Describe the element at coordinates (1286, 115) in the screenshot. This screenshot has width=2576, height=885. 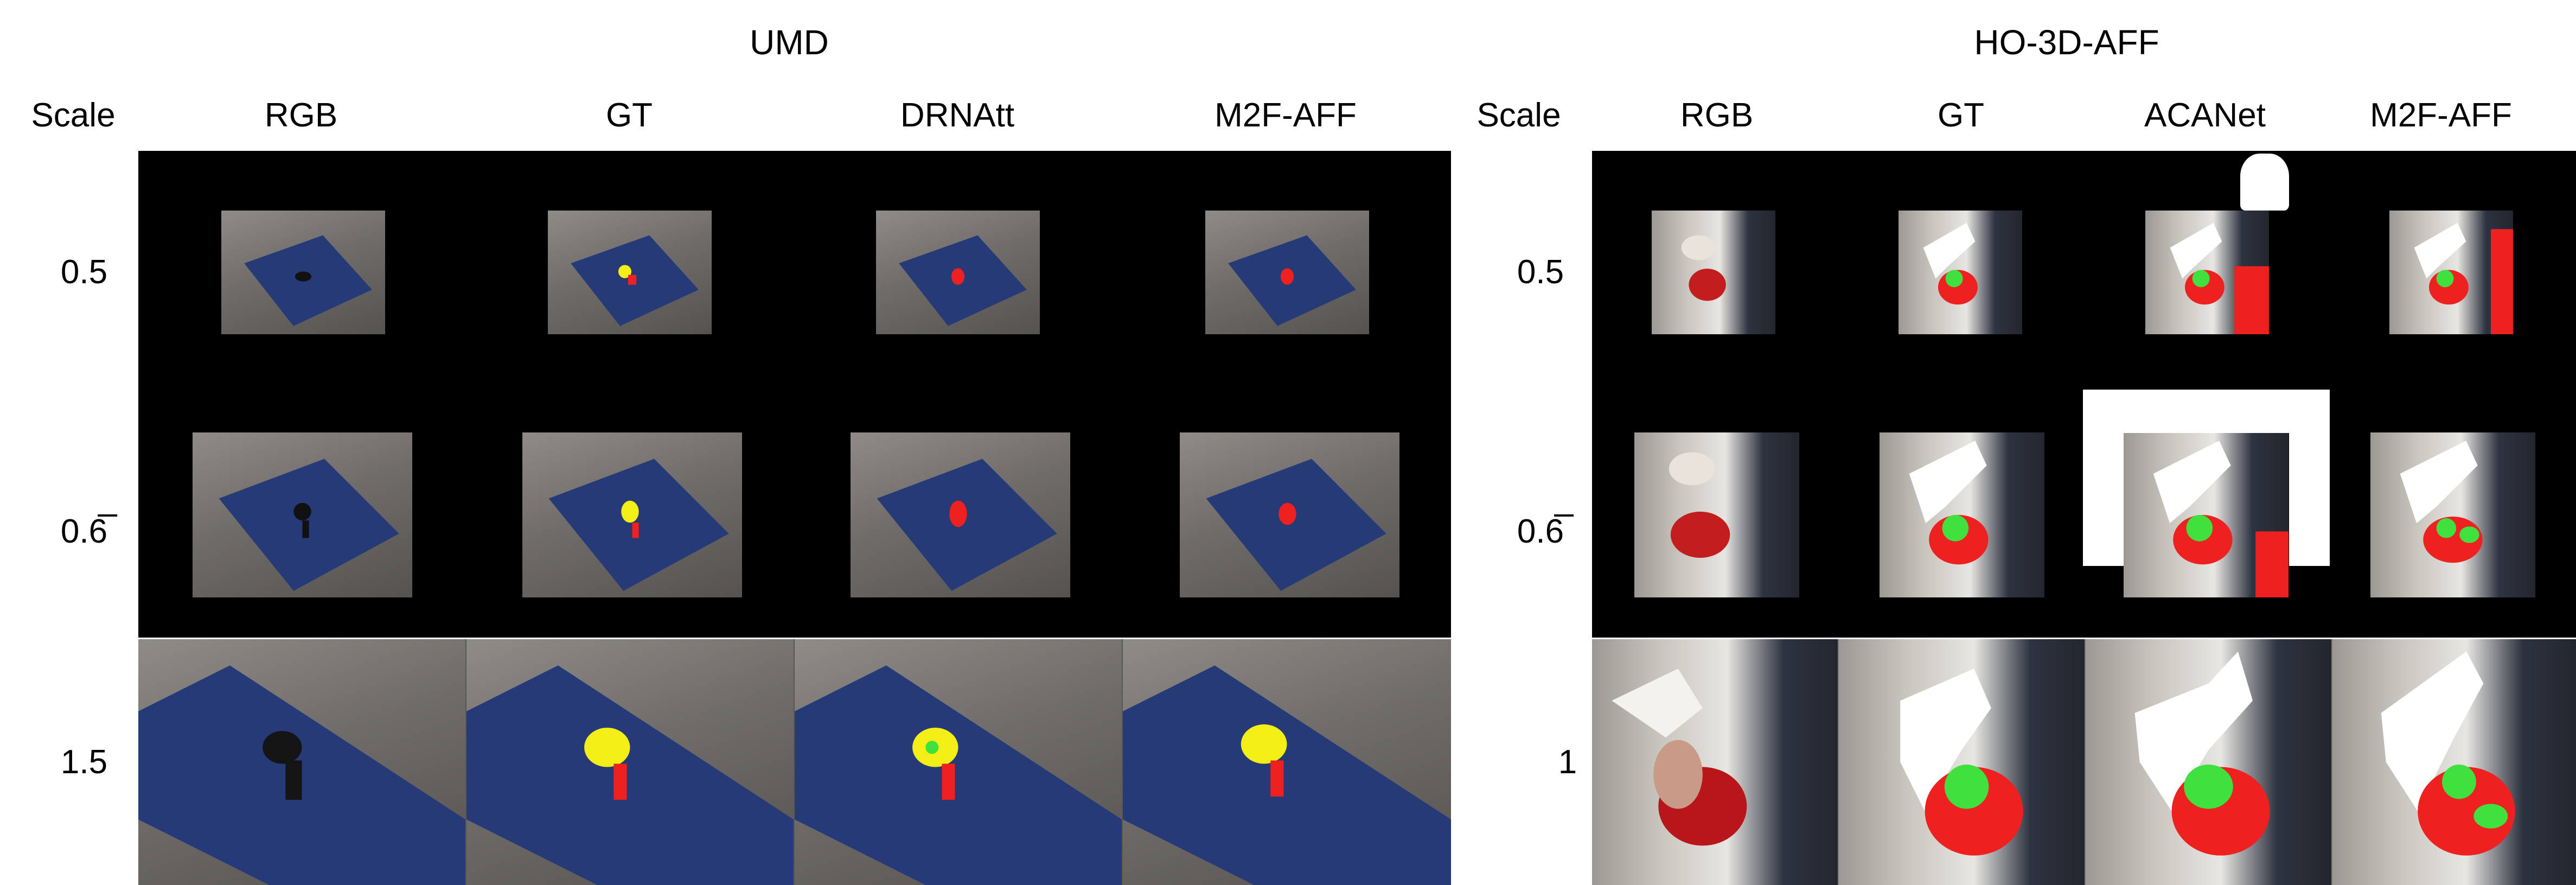
I see `umd-col-m2f: M2F-AFF` at that location.